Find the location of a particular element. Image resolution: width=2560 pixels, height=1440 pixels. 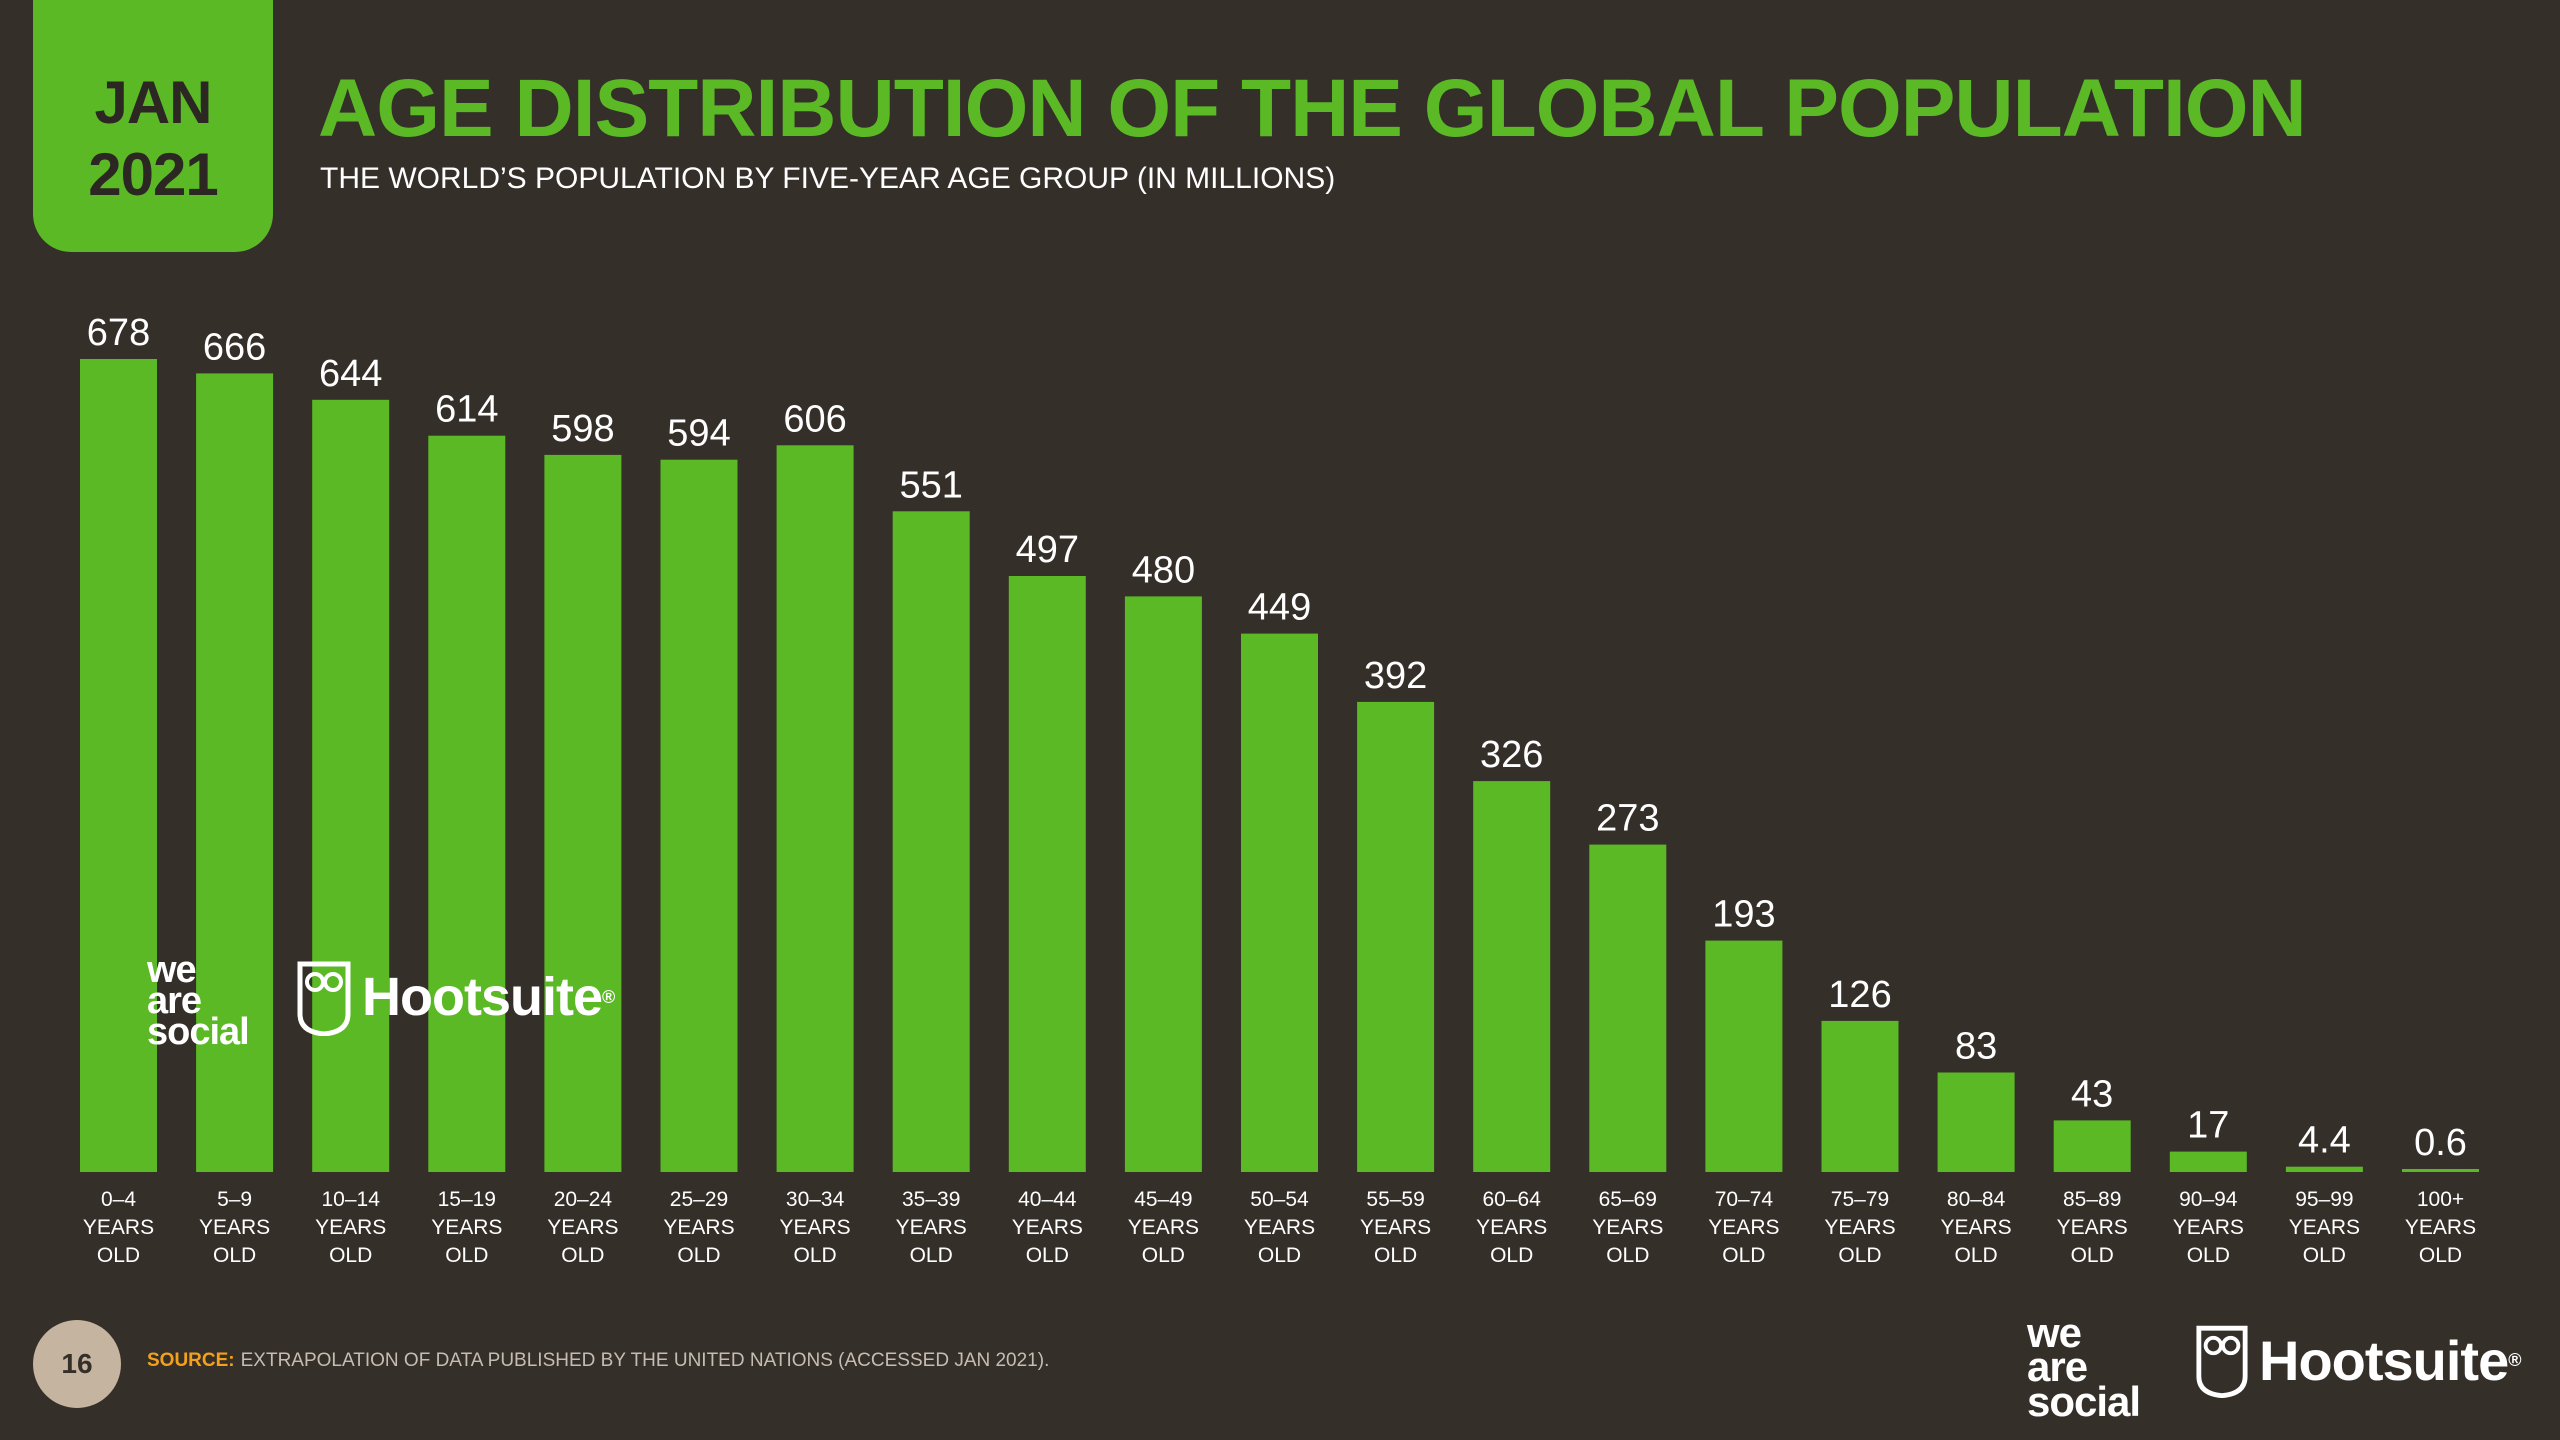

category-label-18-line-1: YEARS is located at coordinates (2208, 1227).